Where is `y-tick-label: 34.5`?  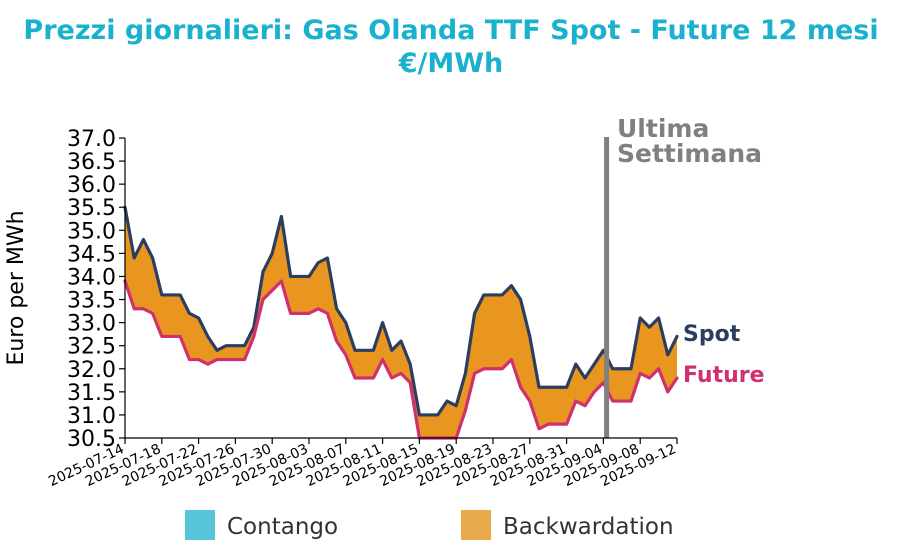
y-tick-label: 34.5 is located at coordinates (91, 254).